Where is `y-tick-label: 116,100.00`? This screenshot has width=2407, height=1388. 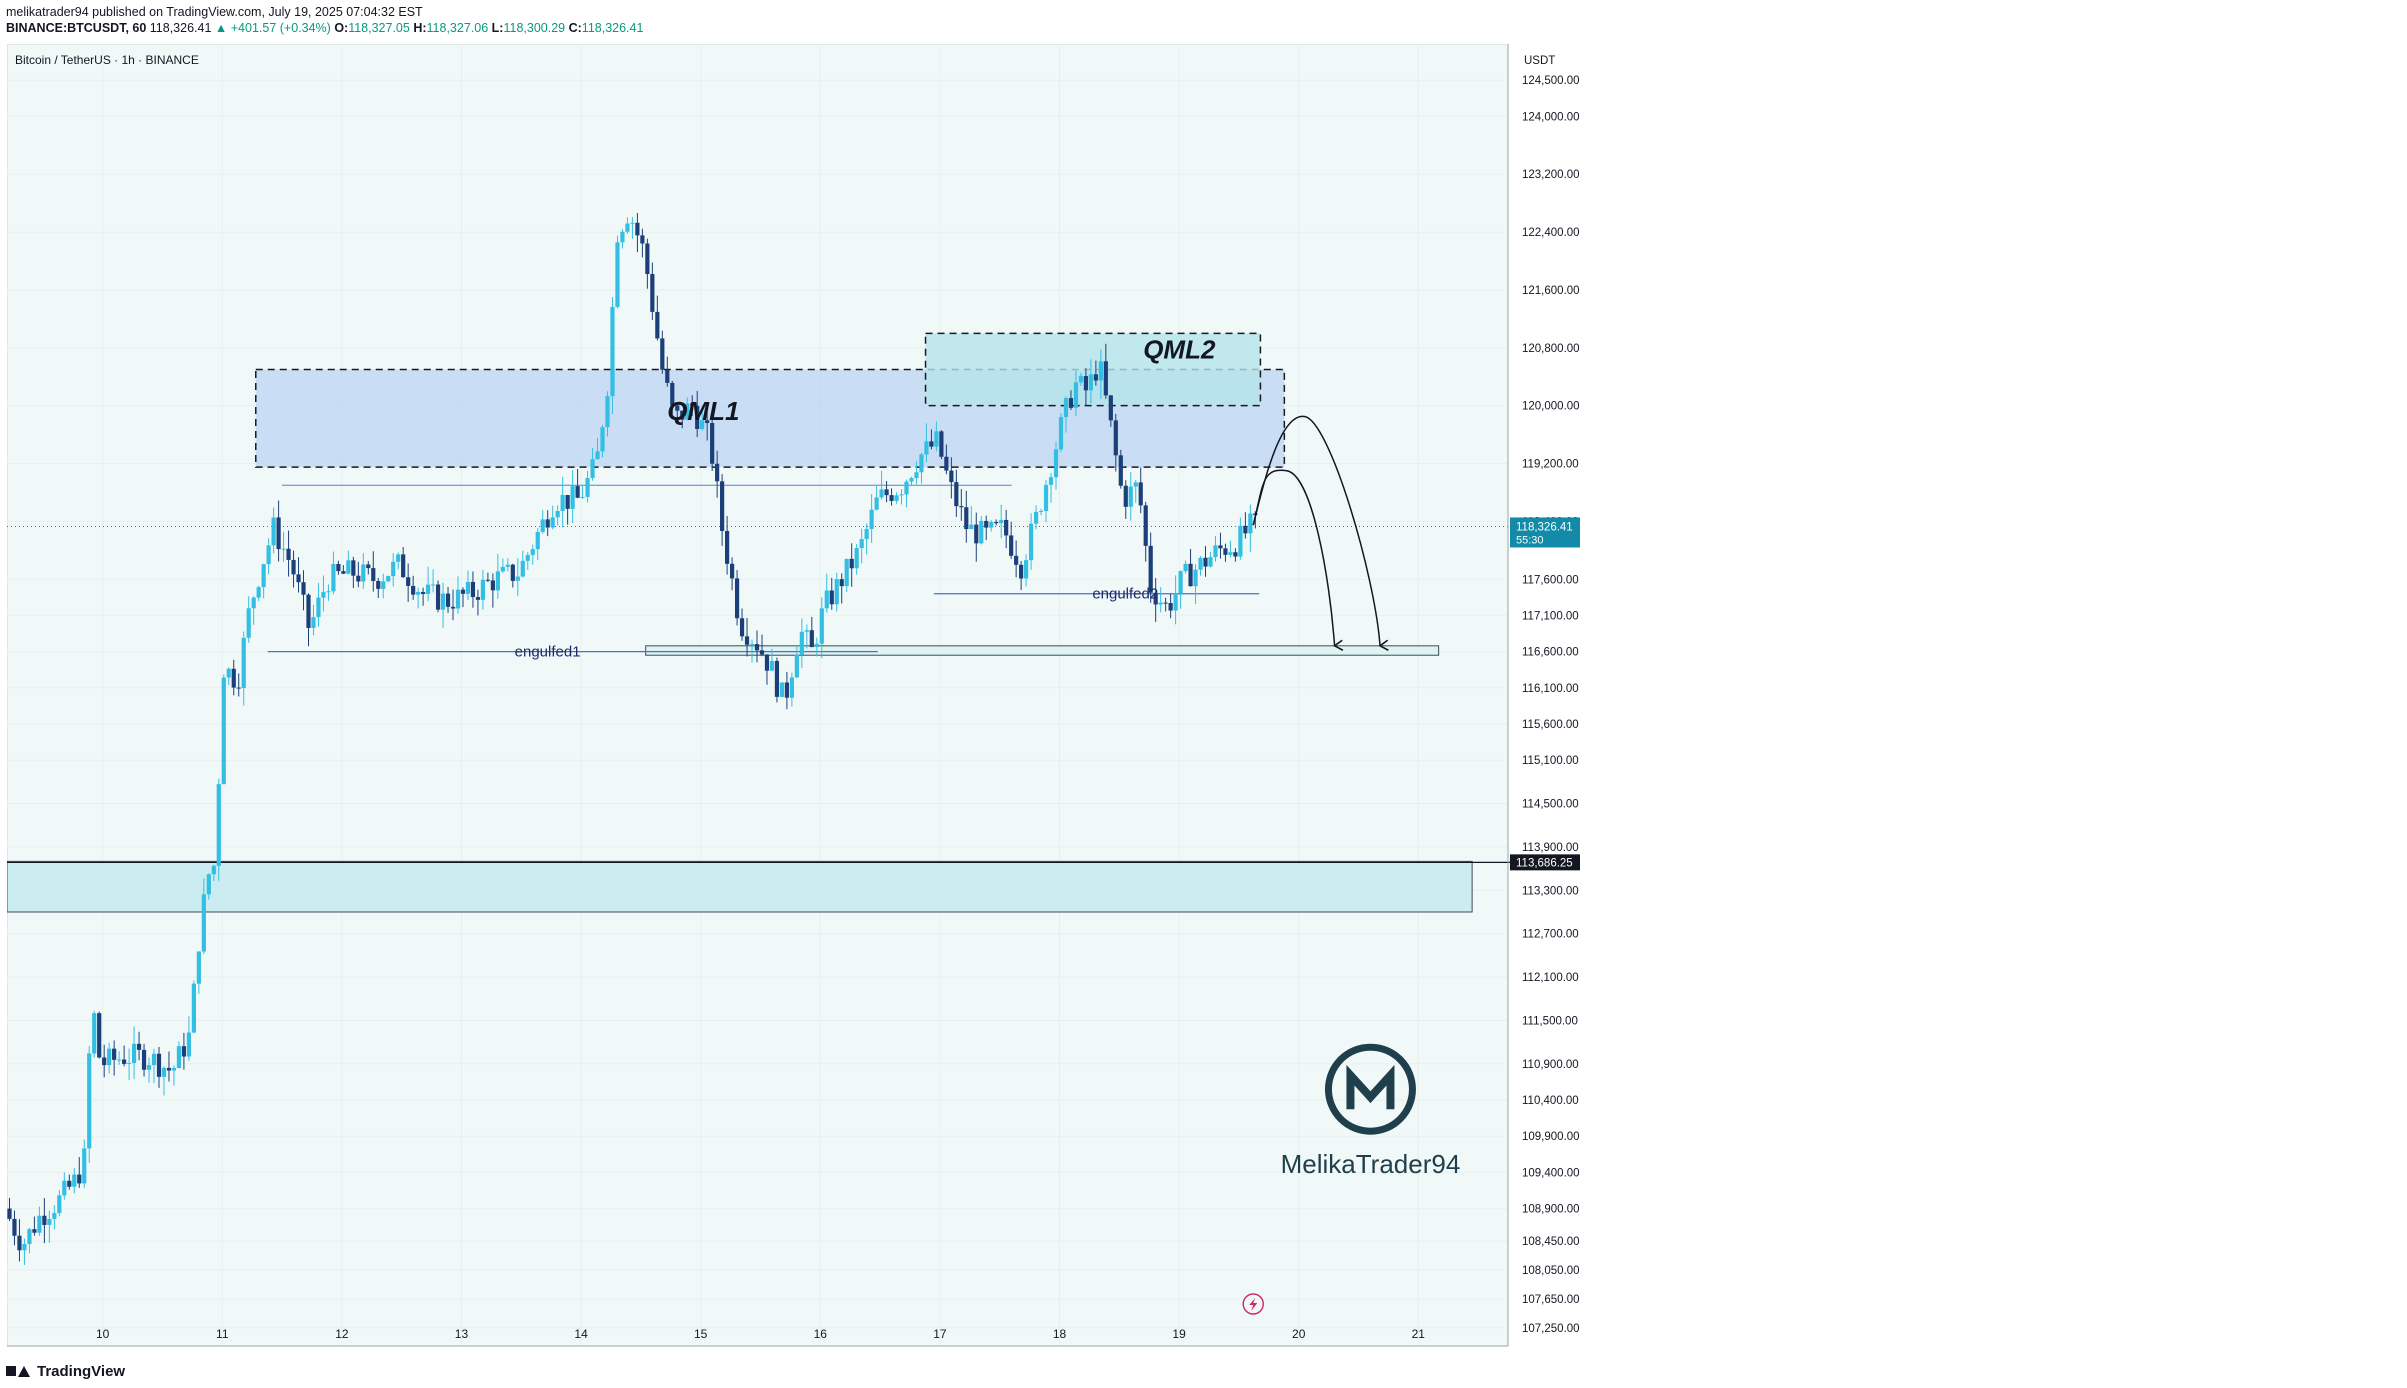
y-tick-label: 116,100.00 is located at coordinates (1550, 689).